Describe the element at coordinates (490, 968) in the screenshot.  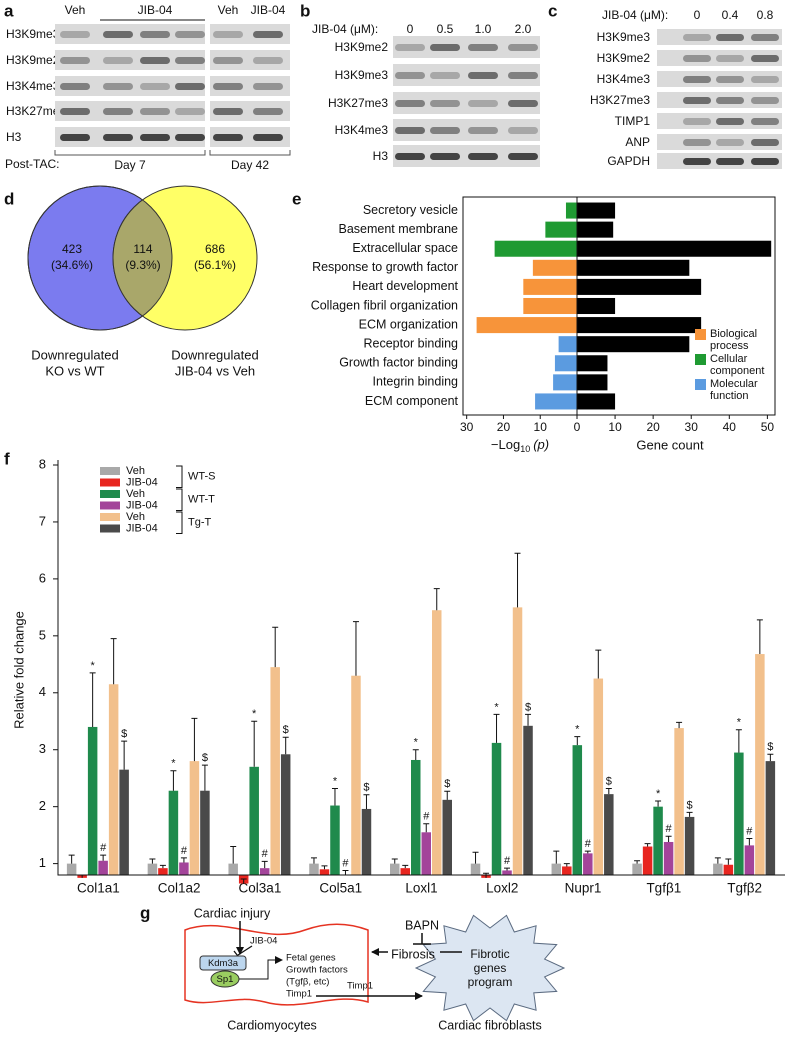
I see `diagram-label: genes` at that location.